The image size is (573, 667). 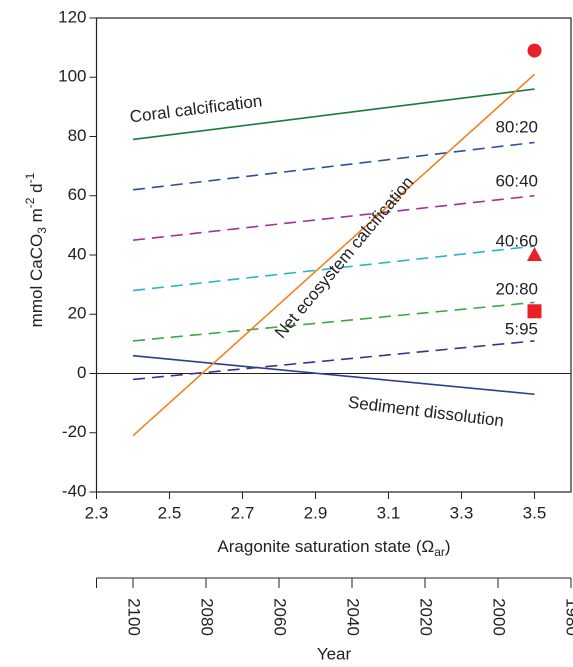 What do you see at coordinates (170, 512) in the screenshot?
I see `x-tick-label: 2.5` at bounding box center [170, 512].